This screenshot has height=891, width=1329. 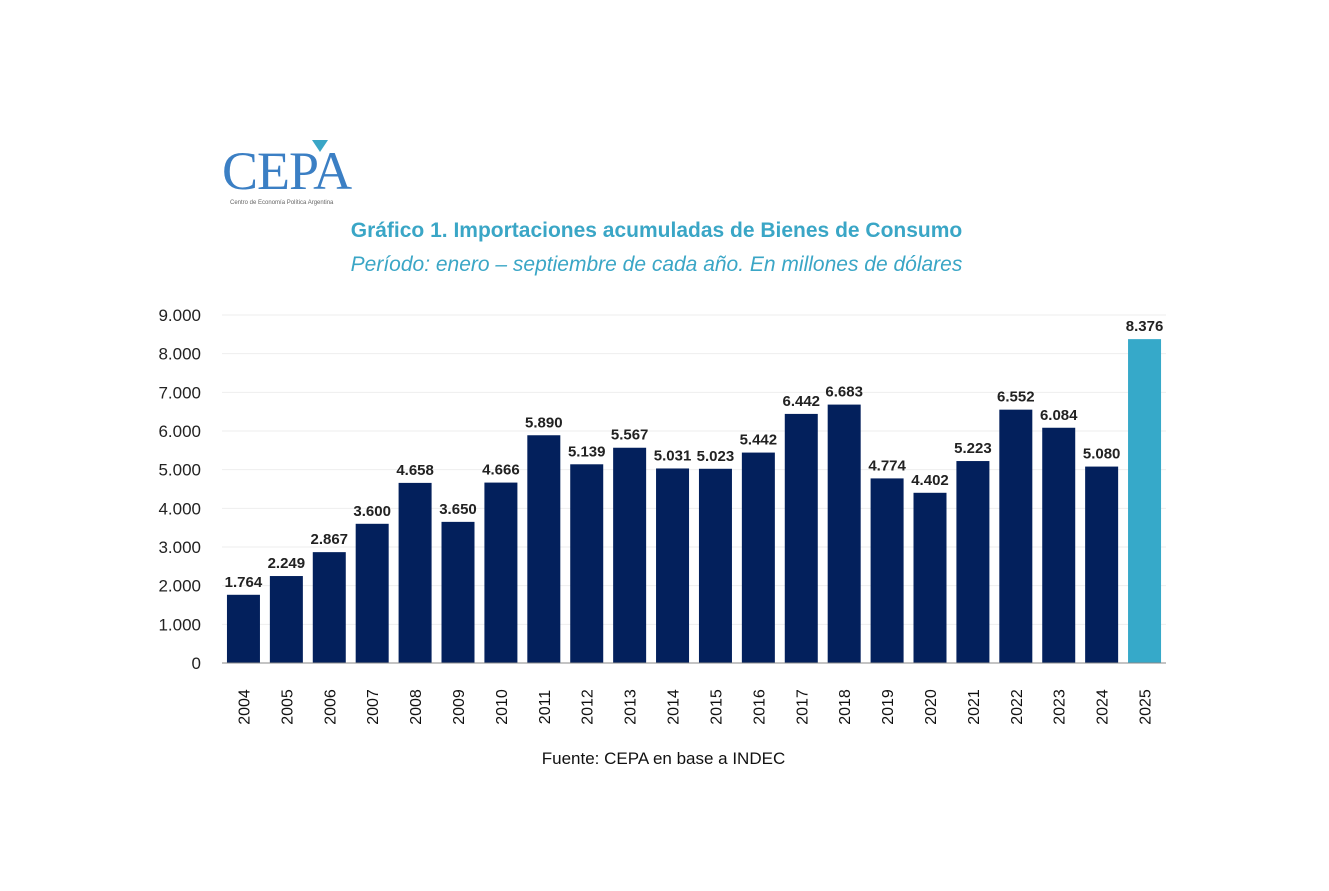 What do you see at coordinates (179, 392) in the screenshot?
I see `y-tick-label: 7.000` at bounding box center [179, 392].